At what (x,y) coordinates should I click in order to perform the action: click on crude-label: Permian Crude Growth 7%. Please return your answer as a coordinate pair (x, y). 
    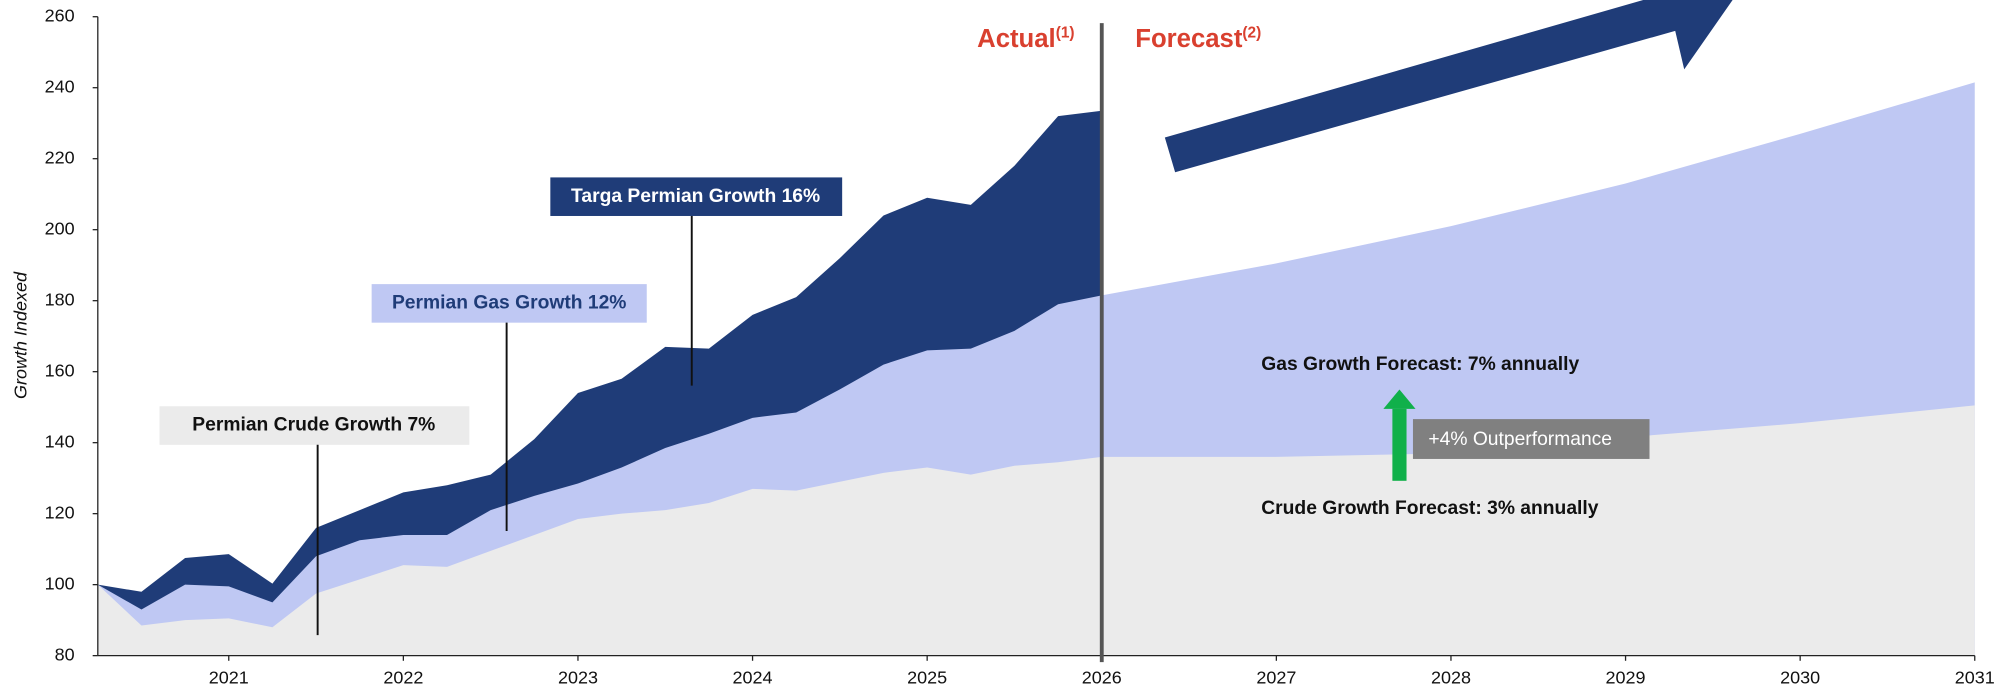
    Looking at the image, I should click on (313, 425).